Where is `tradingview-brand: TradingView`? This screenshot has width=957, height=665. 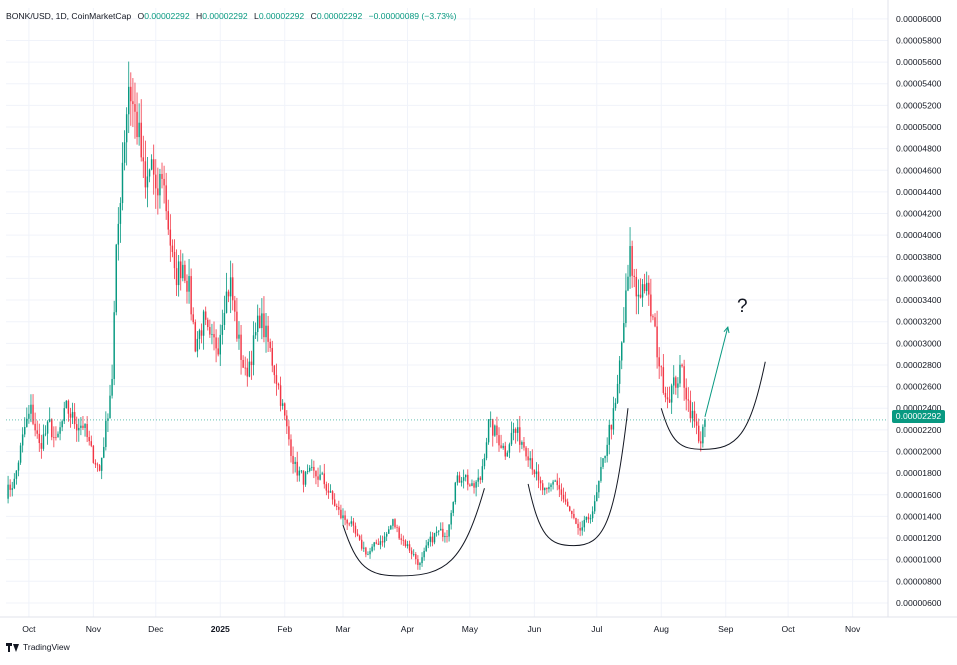
tradingview-brand: TradingView is located at coordinates (38, 647).